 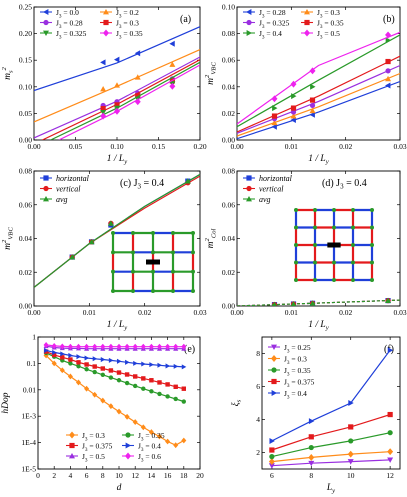 I want to click on panel-label: (a), so click(x=185, y=19).